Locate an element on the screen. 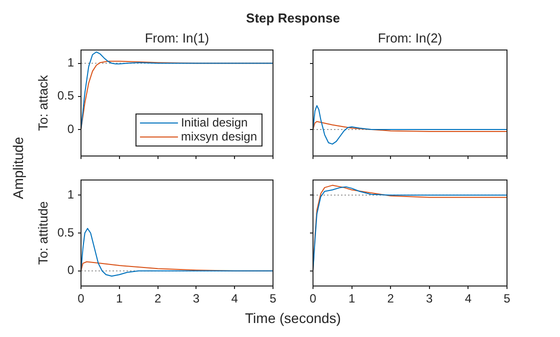  chart-title: Step Response is located at coordinates (293, 18).